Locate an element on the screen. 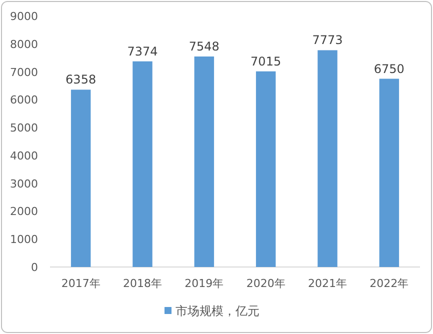  data-label: 6750 is located at coordinates (389, 69).